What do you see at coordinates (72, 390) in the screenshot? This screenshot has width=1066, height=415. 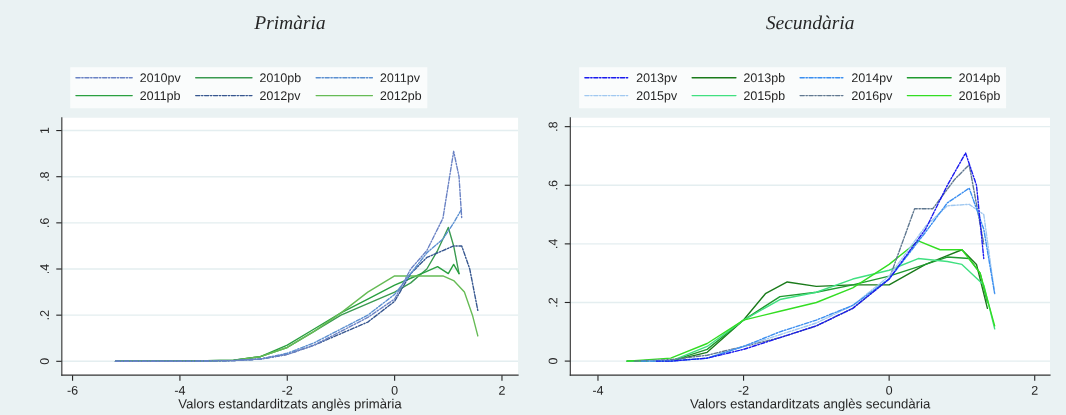 I see `x-tick-label: -6` at bounding box center [72, 390].